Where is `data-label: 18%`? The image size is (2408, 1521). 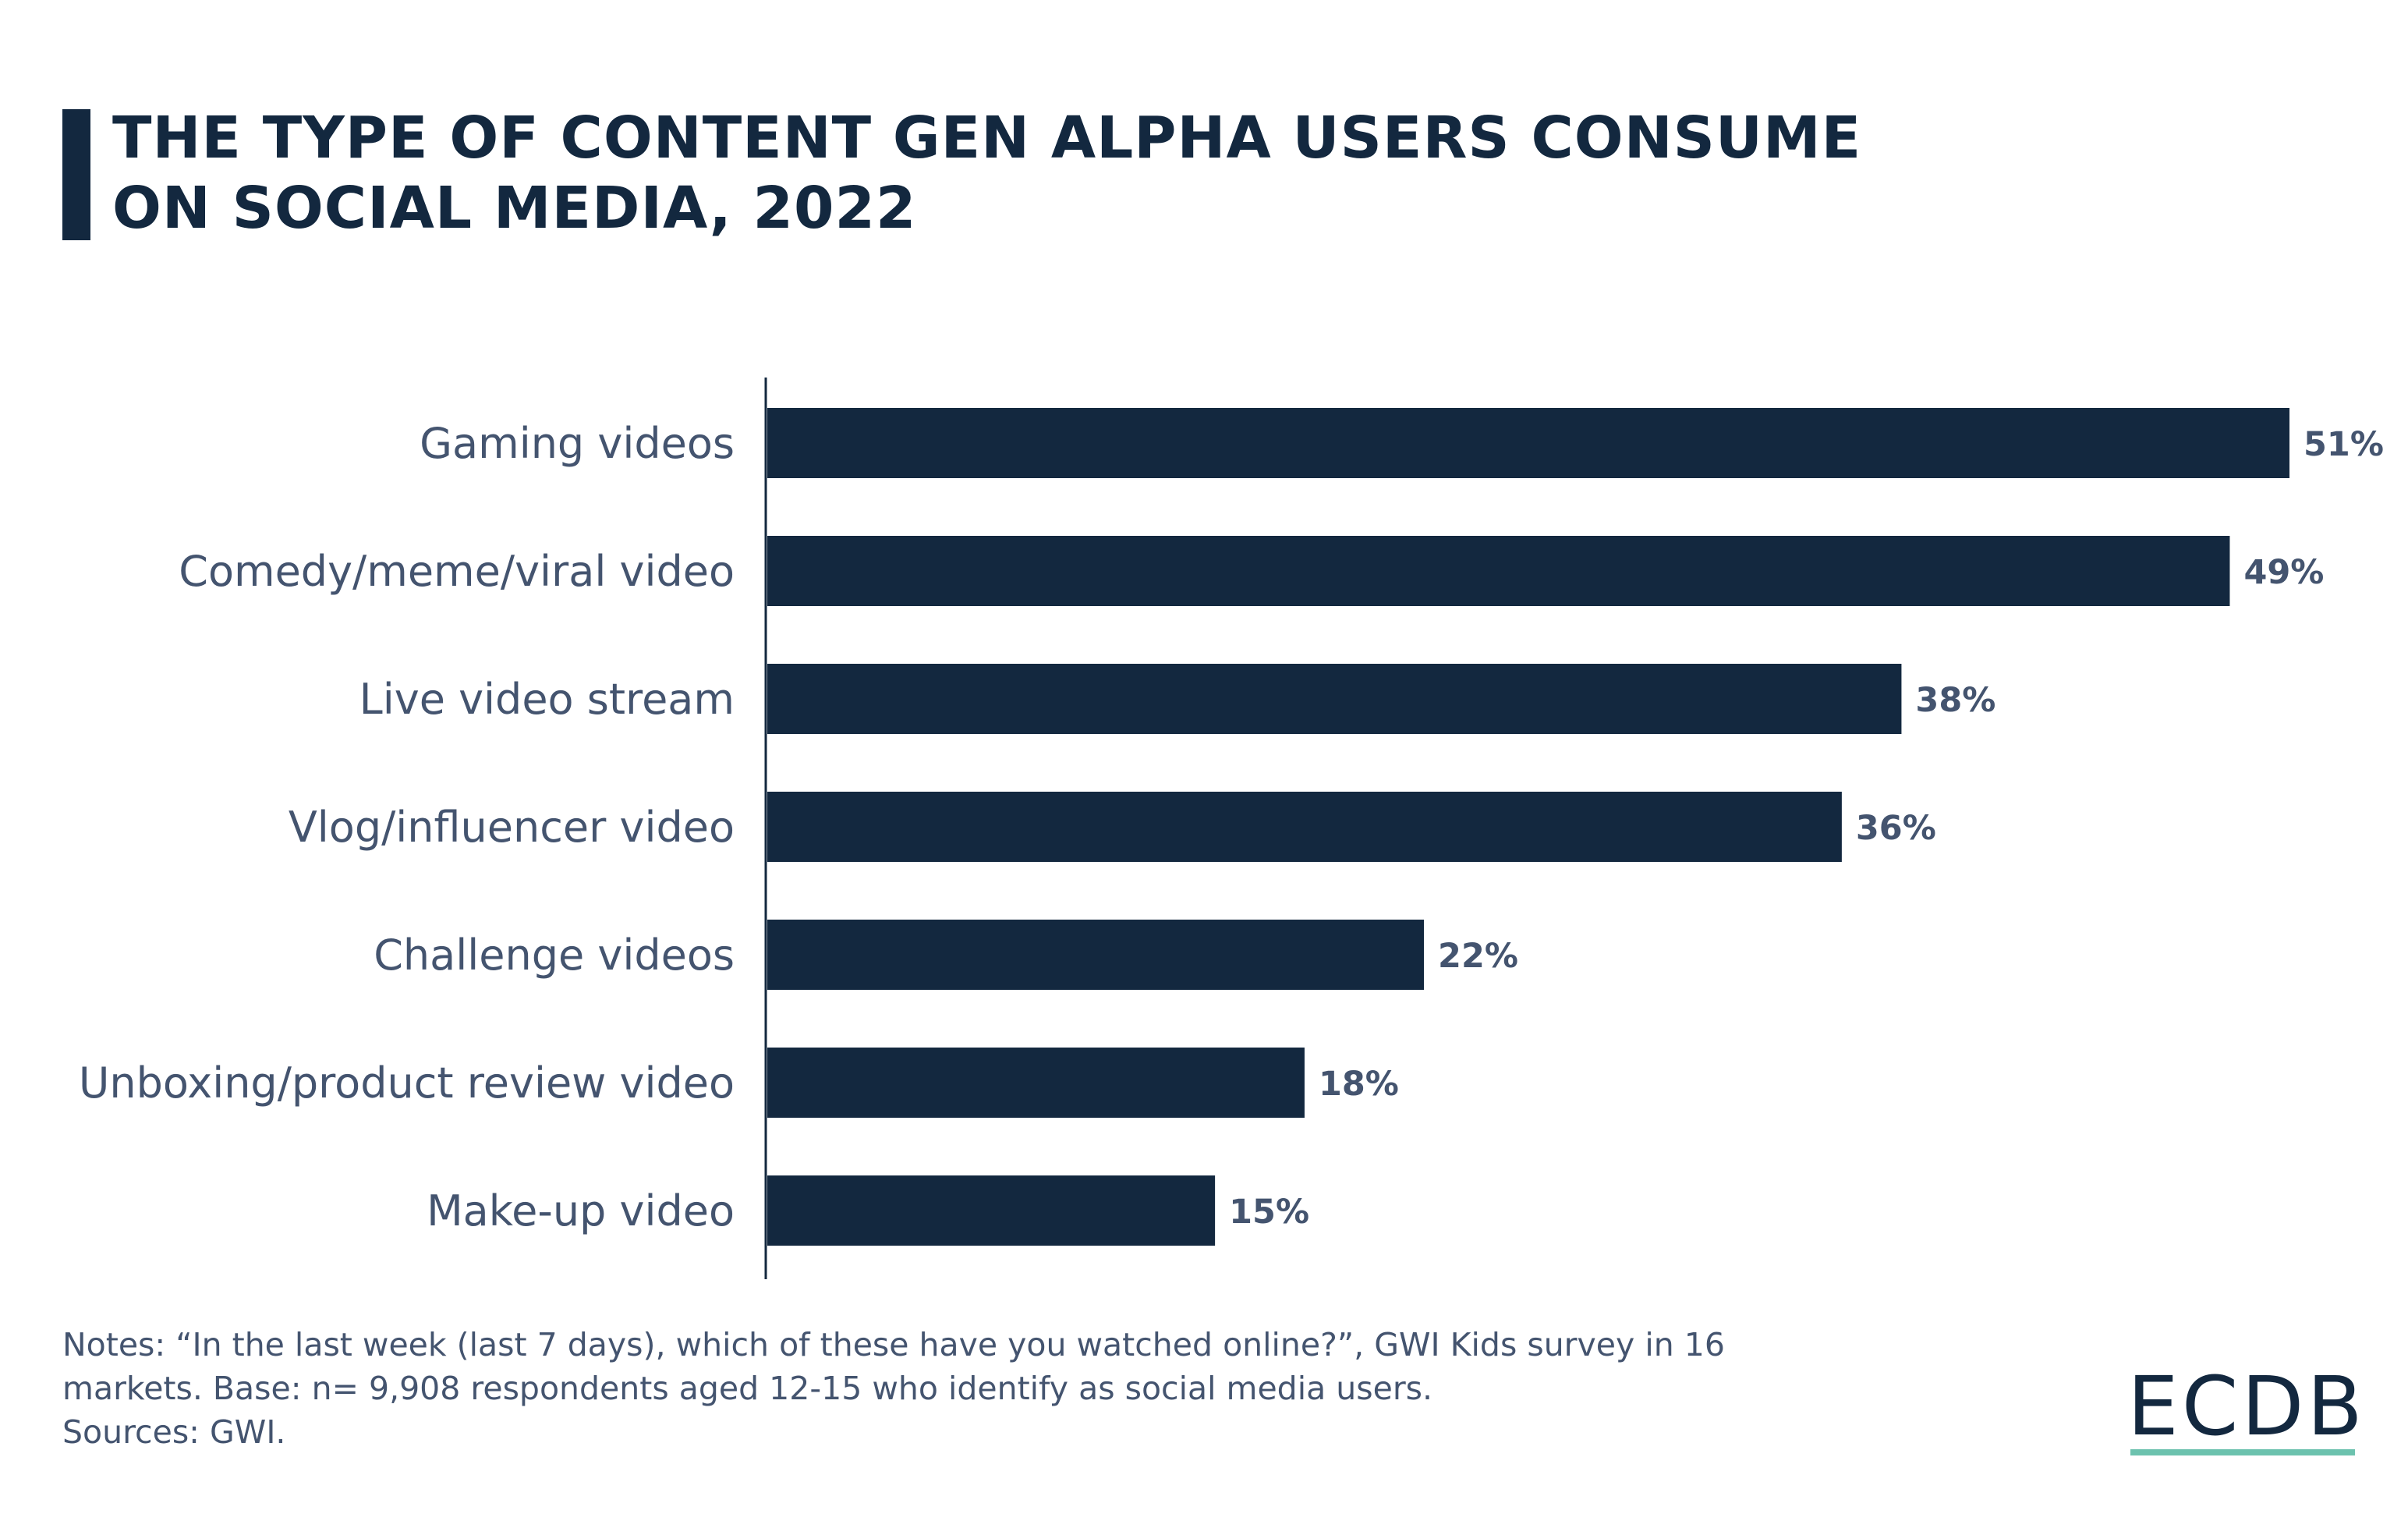
data-label: 18% is located at coordinates (1359, 1084).